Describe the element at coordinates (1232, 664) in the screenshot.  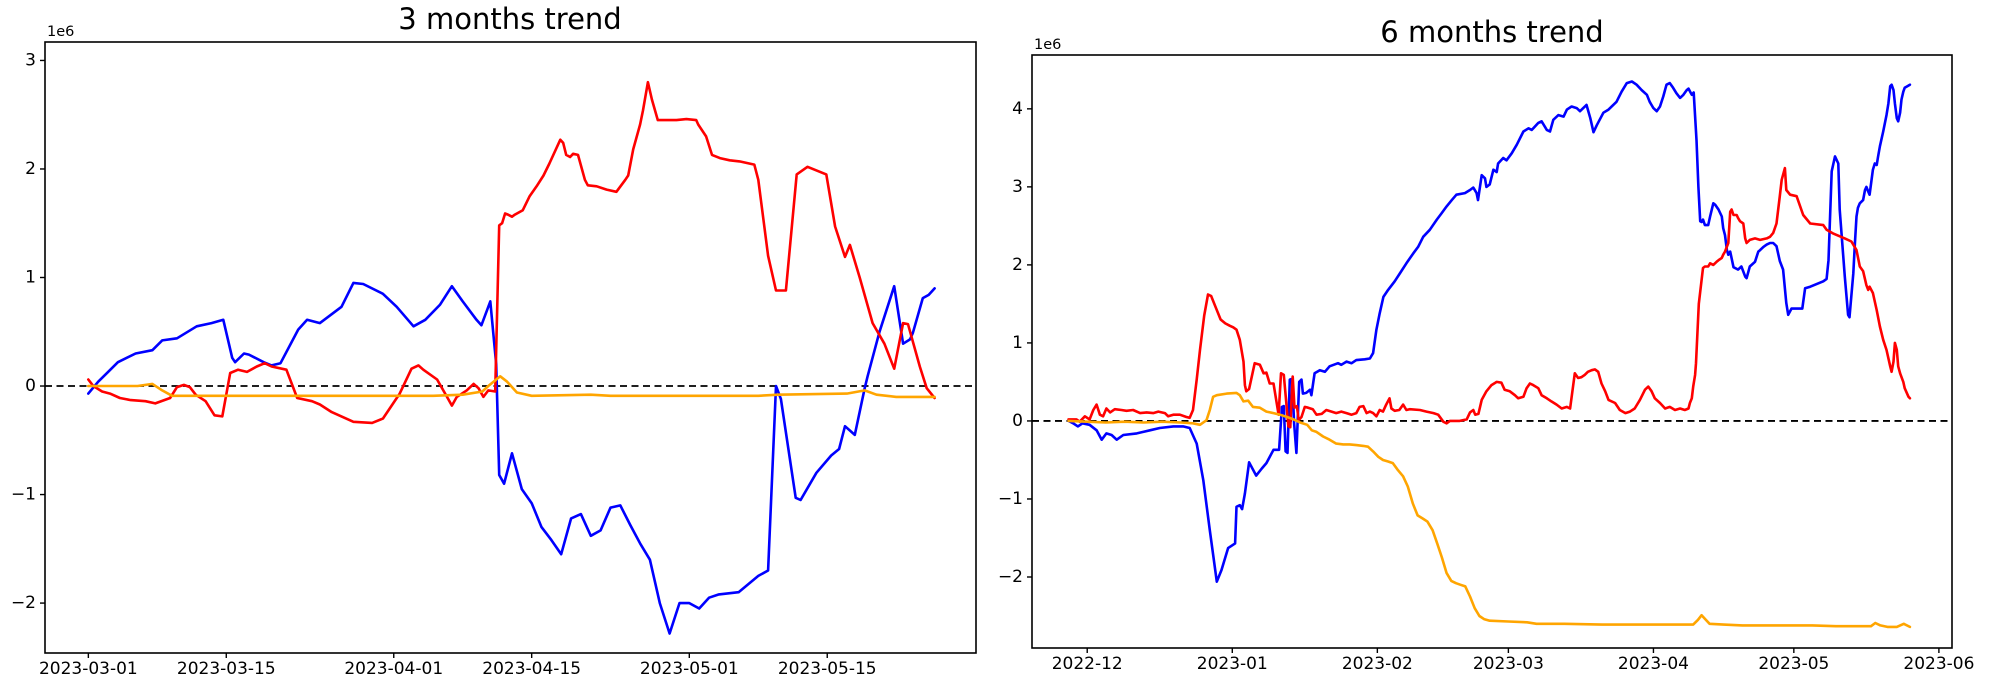
I see `x-tick-label: 2023-01` at that location.